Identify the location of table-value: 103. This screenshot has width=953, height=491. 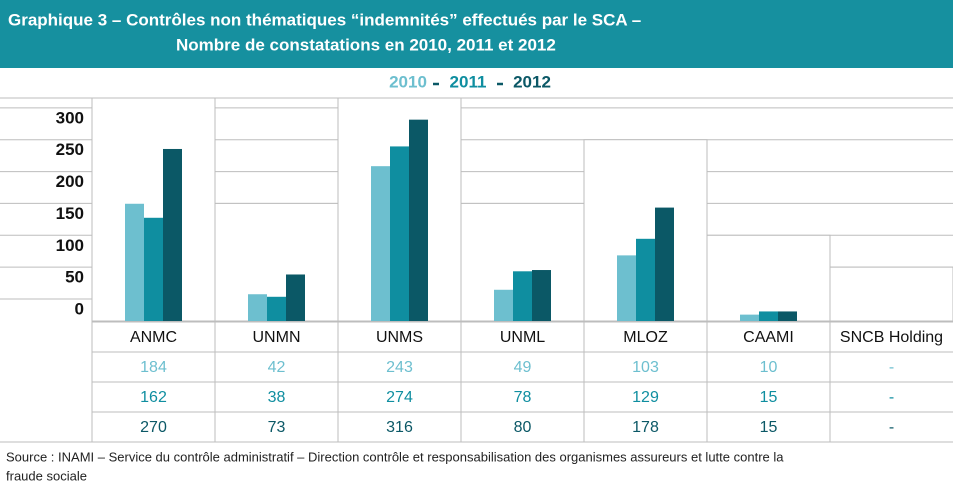
(645, 367).